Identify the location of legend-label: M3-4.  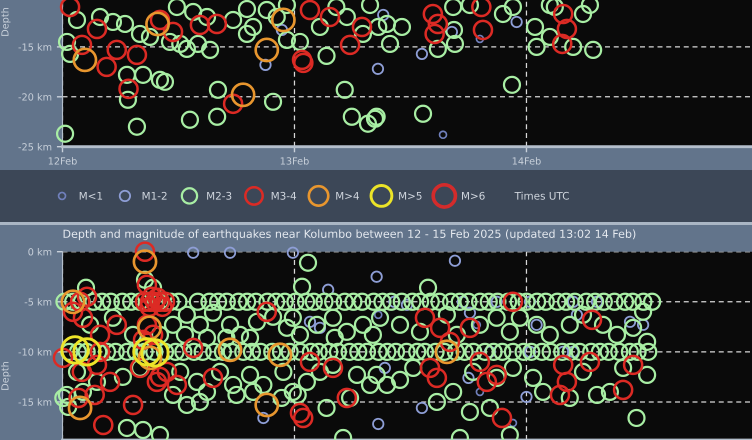
(284, 196).